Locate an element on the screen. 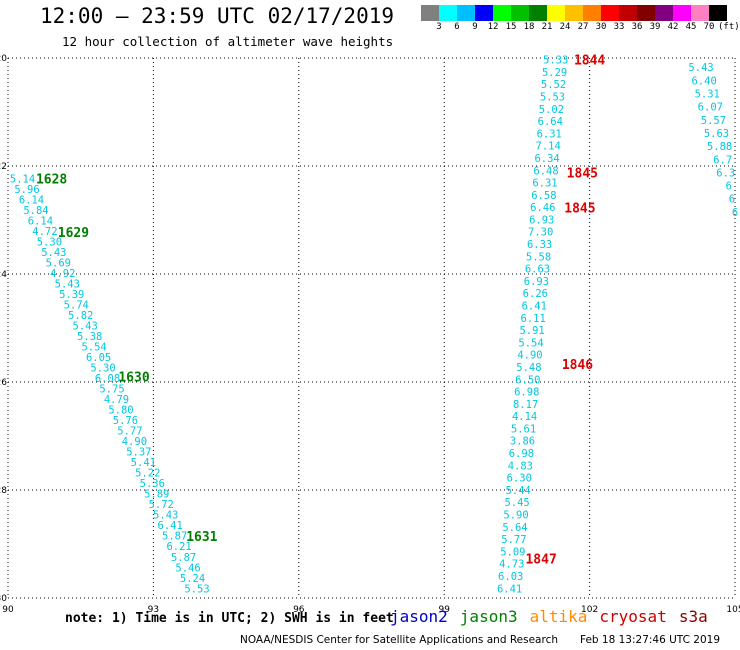  color-scale-label: 39 is located at coordinates (655, 27).